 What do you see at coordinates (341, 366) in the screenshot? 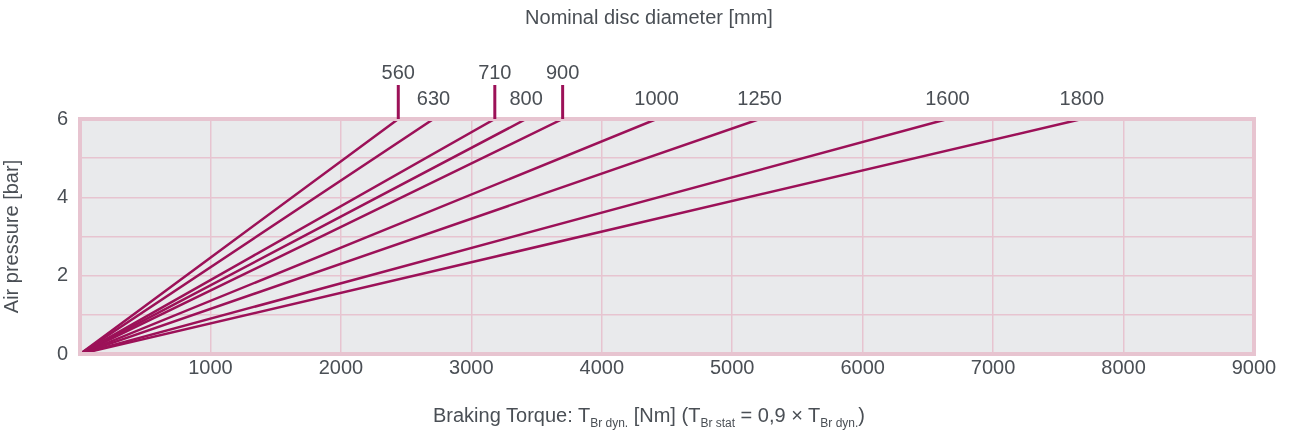
I see `x-tick-label: 2000` at bounding box center [341, 366].